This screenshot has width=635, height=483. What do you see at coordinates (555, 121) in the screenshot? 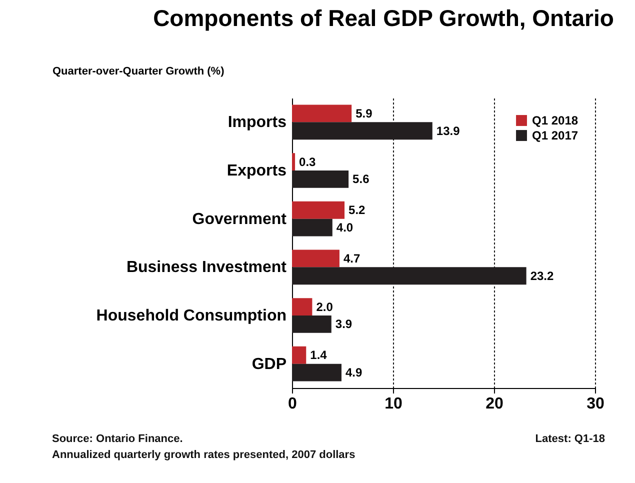
I see `legend-label: Q1 2018` at bounding box center [555, 121].